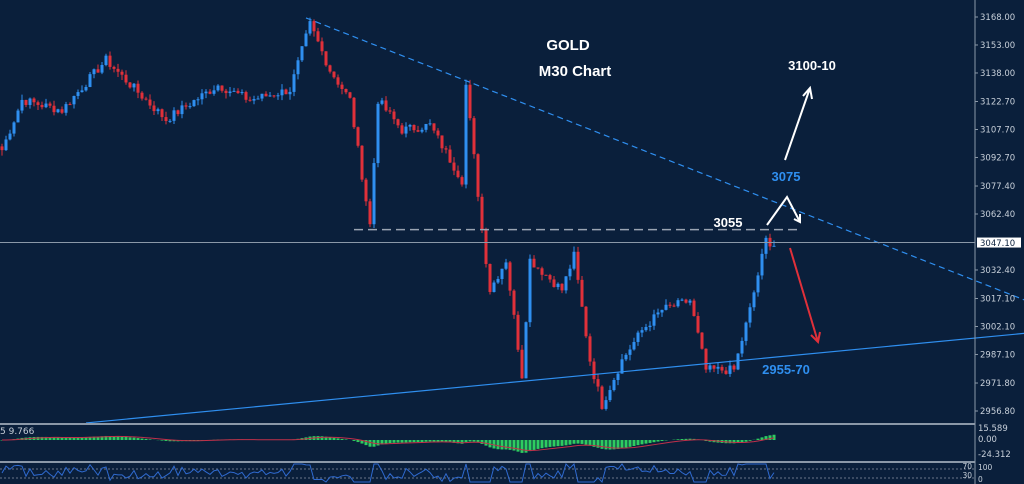 This screenshot has height=484, width=1024. What do you see at coordinates (997, 130) in the screenshot?
I see `axis-tick-label: 3107.70` at bounding box center [997, 130].